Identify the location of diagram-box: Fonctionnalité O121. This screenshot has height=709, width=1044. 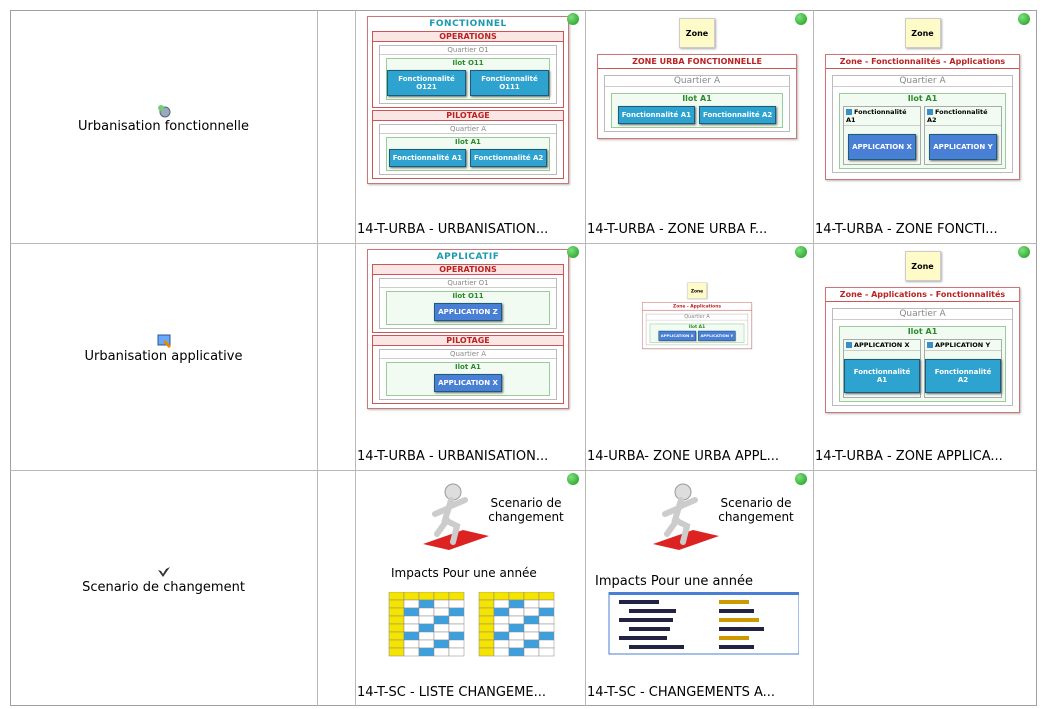
(426, 83).